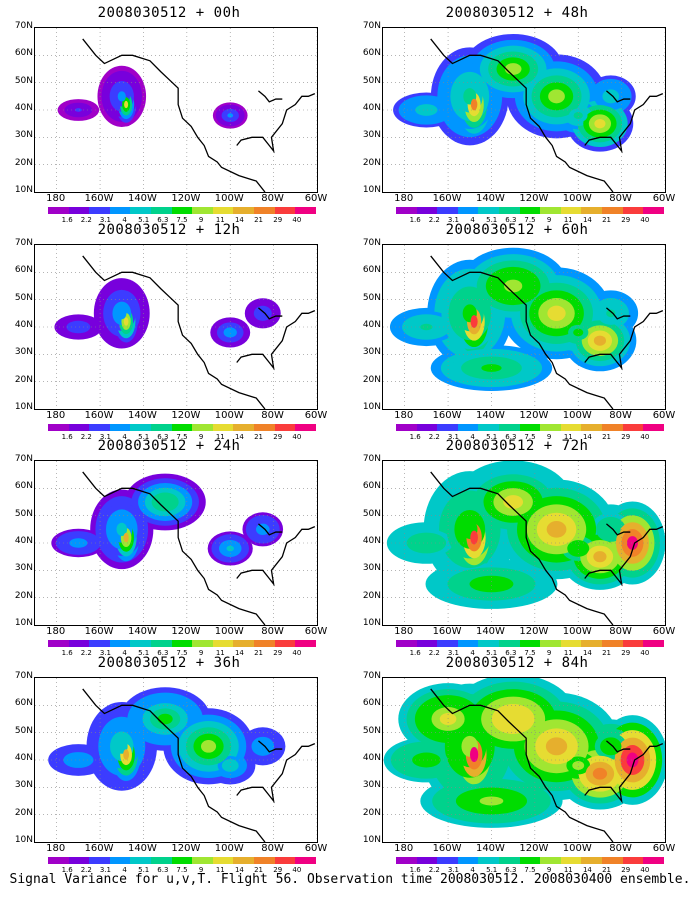 The width and height of the screenshot is (700, 900). I want to click on longitude-label: 180, so click(56, 198).